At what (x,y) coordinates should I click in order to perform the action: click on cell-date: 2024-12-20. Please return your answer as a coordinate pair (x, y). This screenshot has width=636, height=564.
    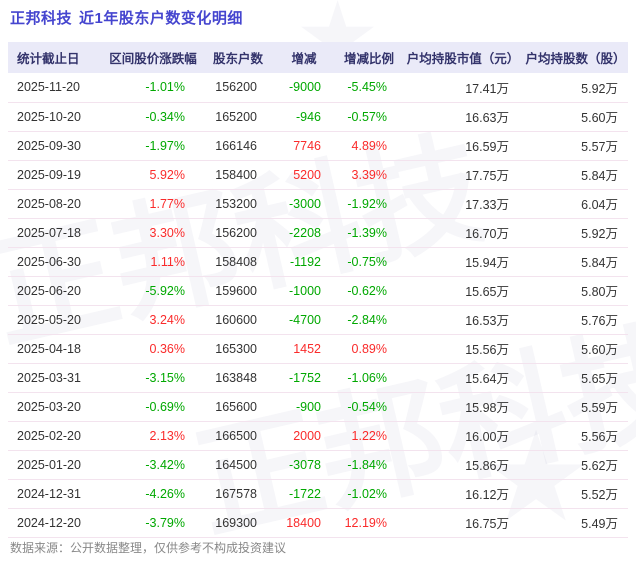
    Looking at the image, I should click on (55, 523).